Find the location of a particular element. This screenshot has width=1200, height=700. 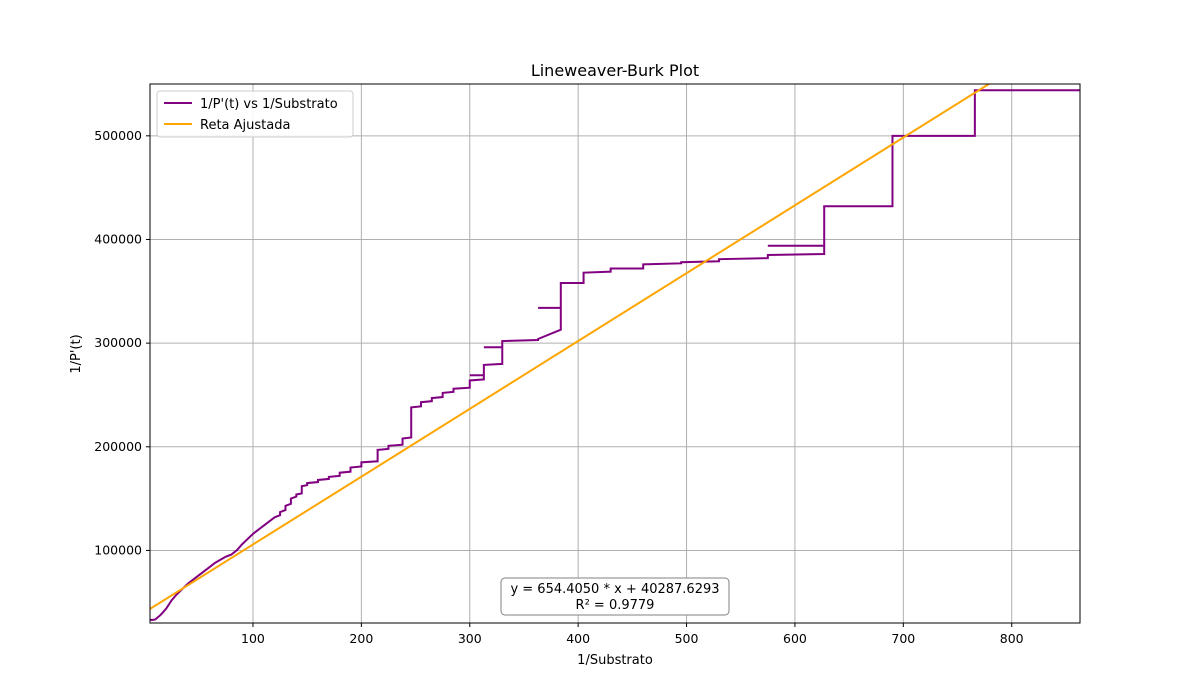

legend-box is located at coordinates (255, 114).